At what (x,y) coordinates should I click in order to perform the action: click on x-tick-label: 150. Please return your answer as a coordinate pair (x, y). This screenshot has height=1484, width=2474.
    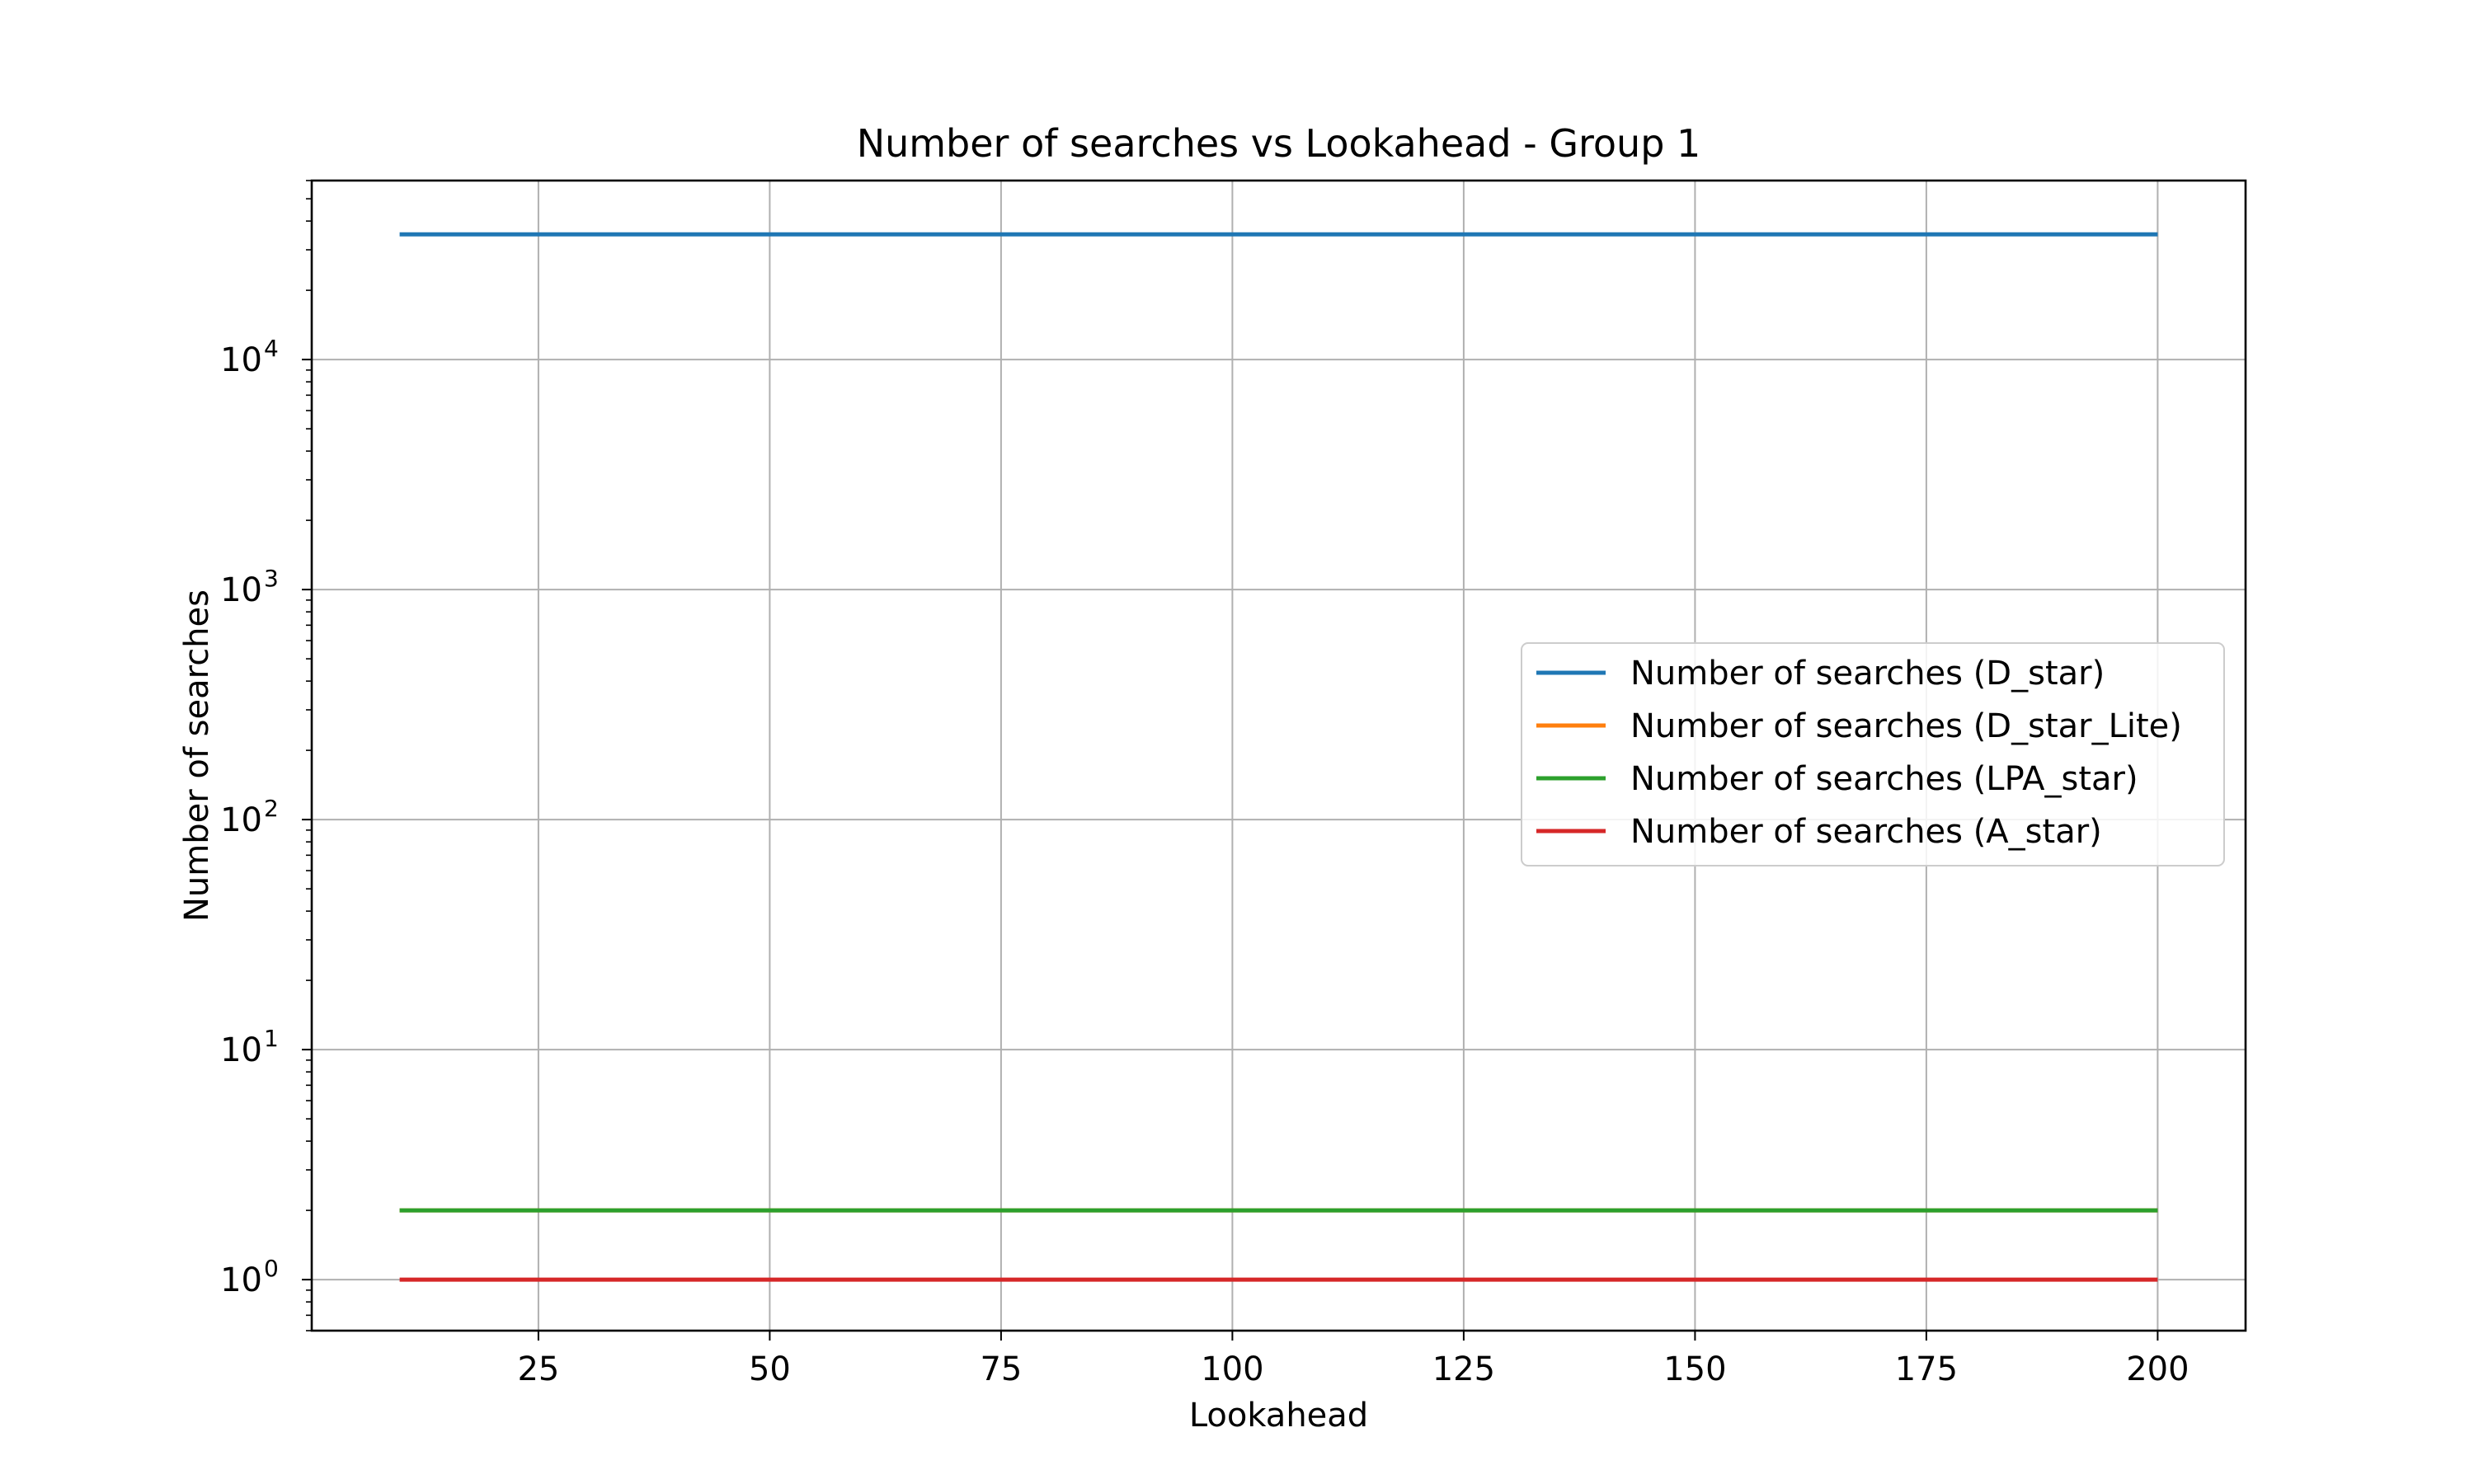
    Looking at the image, I should click on (1694, 1369).